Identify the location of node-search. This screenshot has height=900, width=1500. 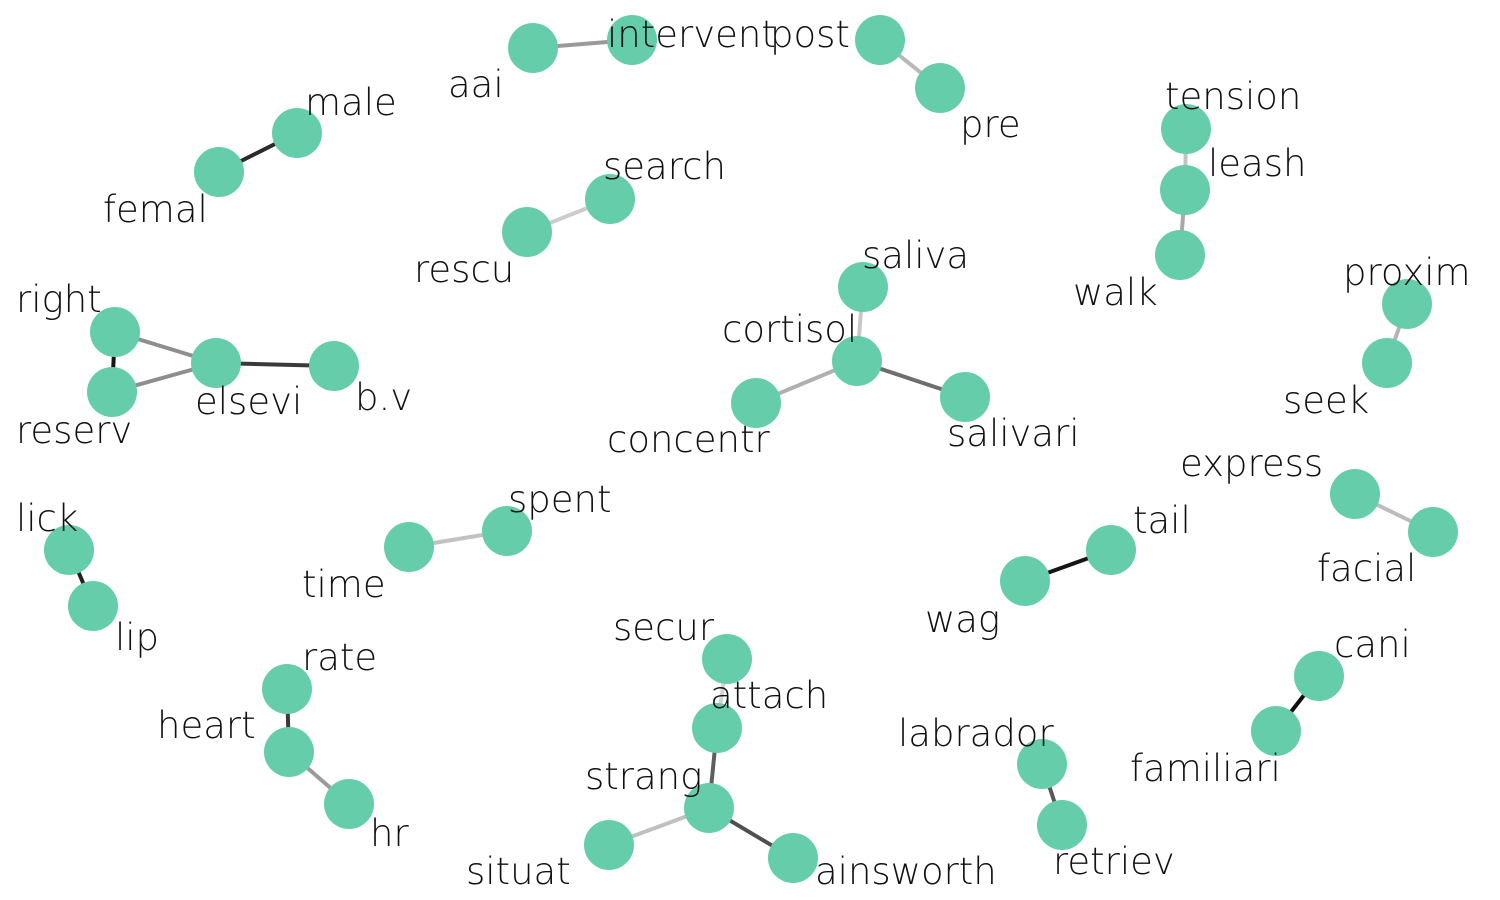
(610, 199).